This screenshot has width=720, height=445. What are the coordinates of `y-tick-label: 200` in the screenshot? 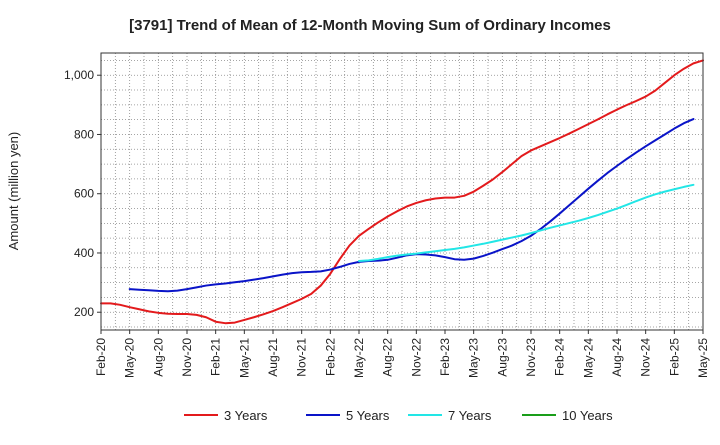 It's located at (84, 312).